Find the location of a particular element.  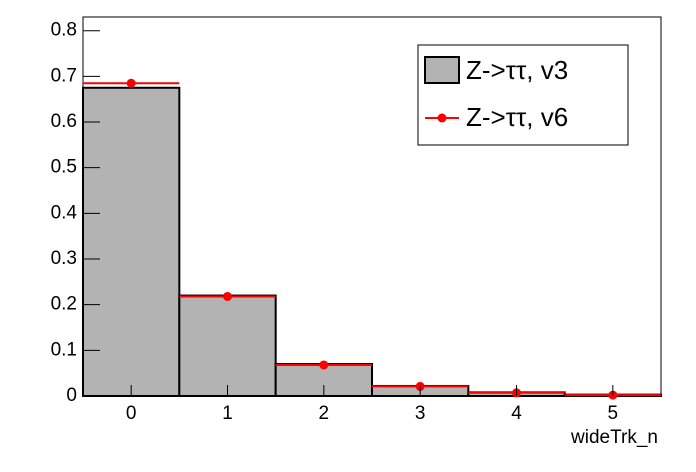

legend-label: Z->ττ, v6 is located at coordinates (517, 117).